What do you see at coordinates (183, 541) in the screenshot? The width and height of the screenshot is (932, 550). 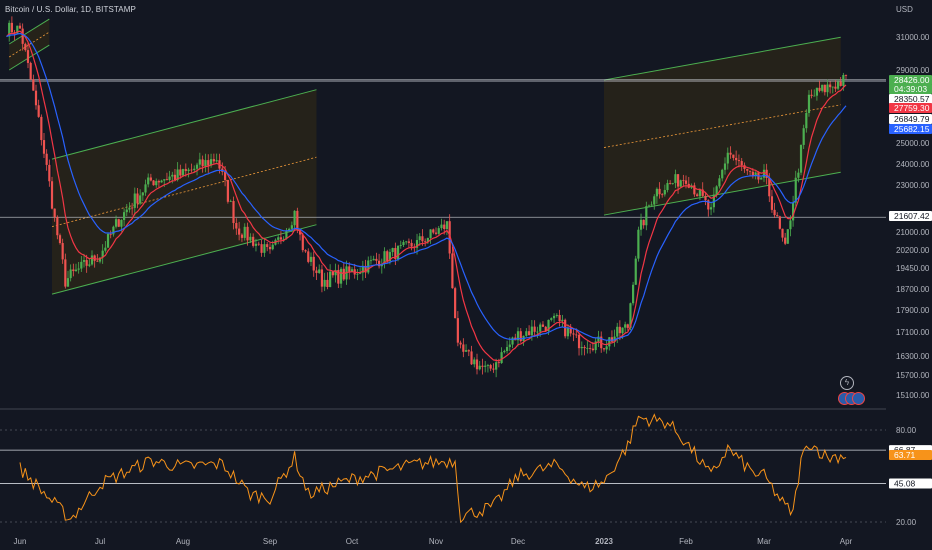 I see `time-tick-label: Aug` at bounding box center [183, 541].